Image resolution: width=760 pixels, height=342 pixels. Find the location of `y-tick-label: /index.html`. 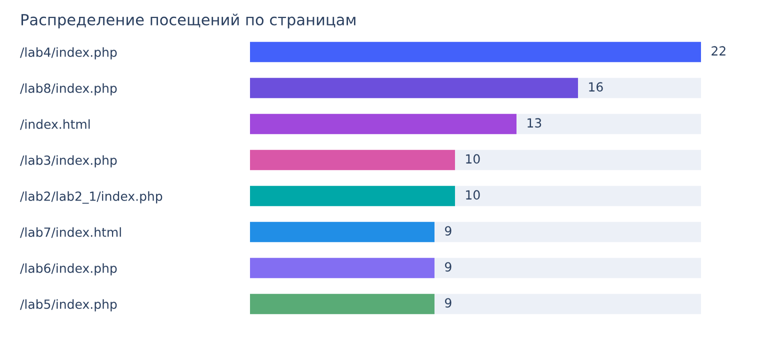

y-tick-label: /index.html is located at coordinates (55, 124).